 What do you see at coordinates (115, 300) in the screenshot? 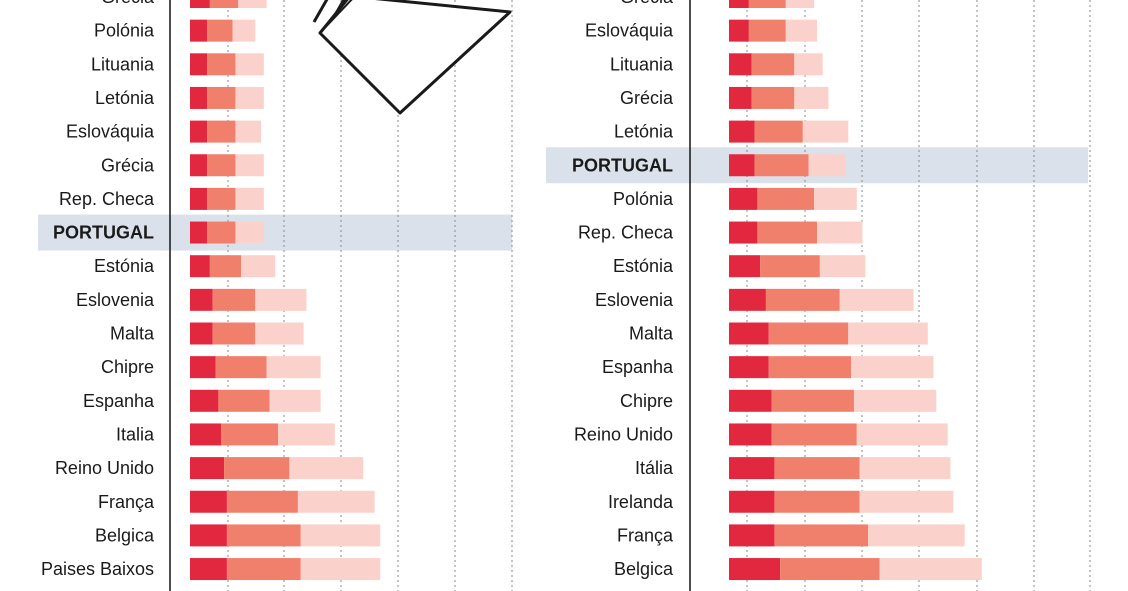
I see `category-label: Eslovenia` at bounding box center [115, 300].